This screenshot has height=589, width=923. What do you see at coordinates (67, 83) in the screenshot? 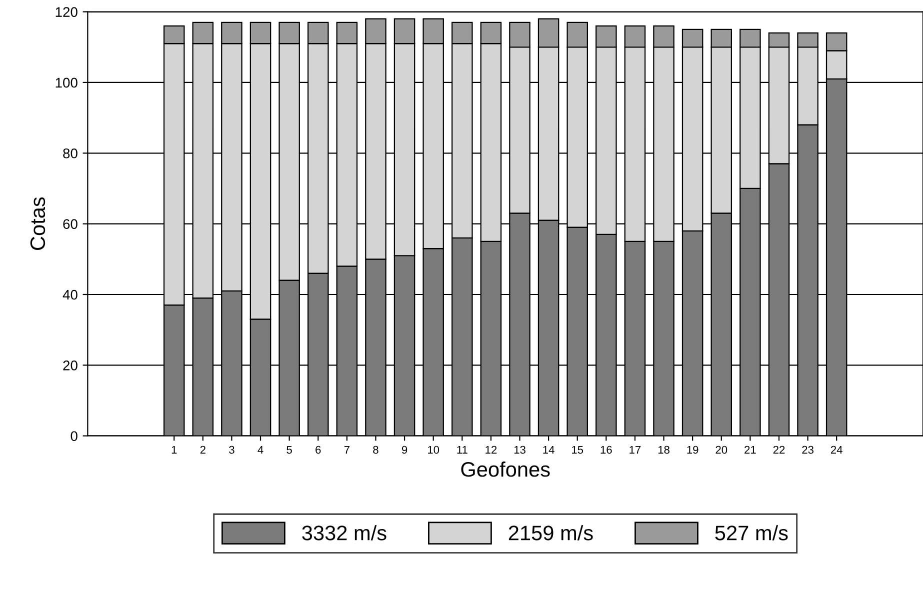
I see `y-tick-label: 100` at bounding box center [67, 83].